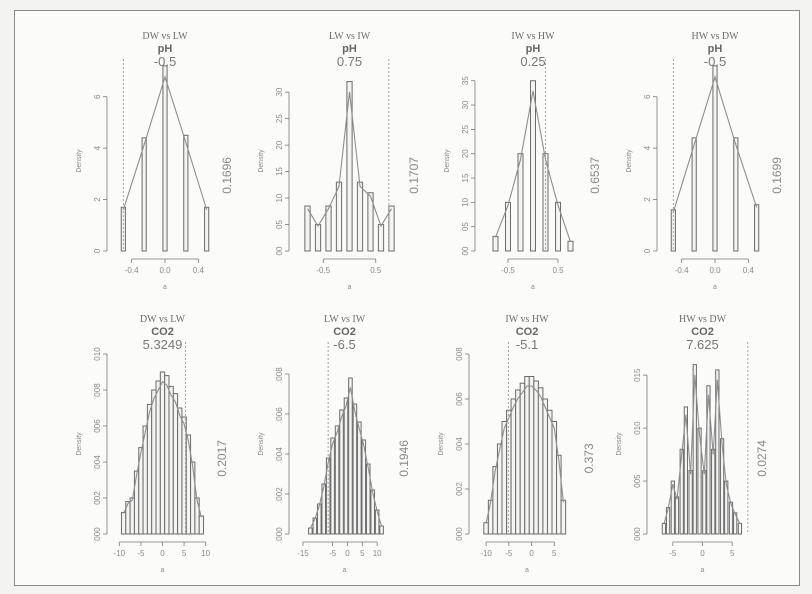 The height and width of the screenshot is (594, 812). I want to click on y-tick-label: 006, so click(97, 426).